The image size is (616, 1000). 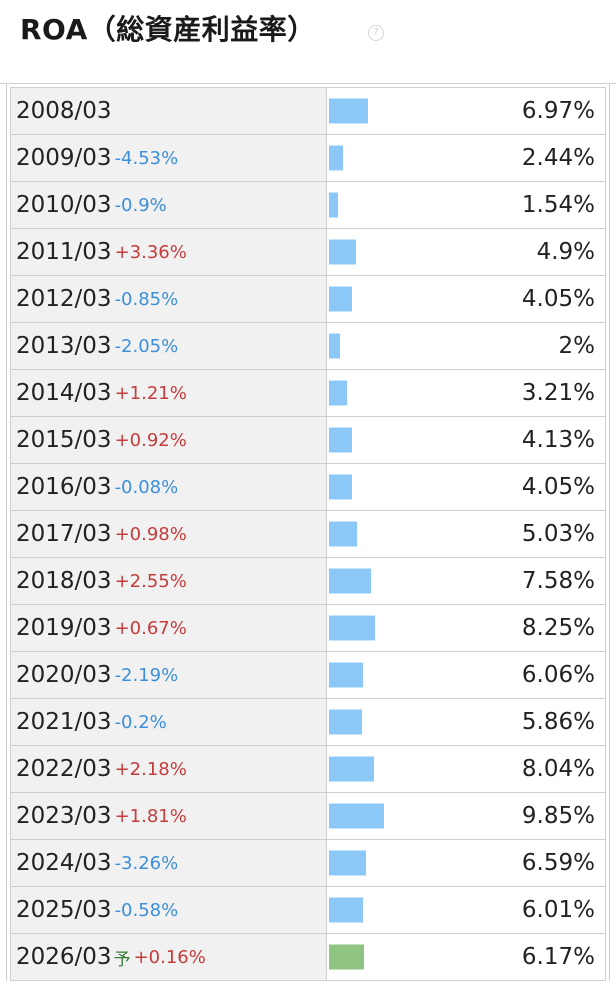 What do you see at coordinates (146, 863) in the screenshot?
I see `change-label: -3.26%` at bounding box center [146, 863].